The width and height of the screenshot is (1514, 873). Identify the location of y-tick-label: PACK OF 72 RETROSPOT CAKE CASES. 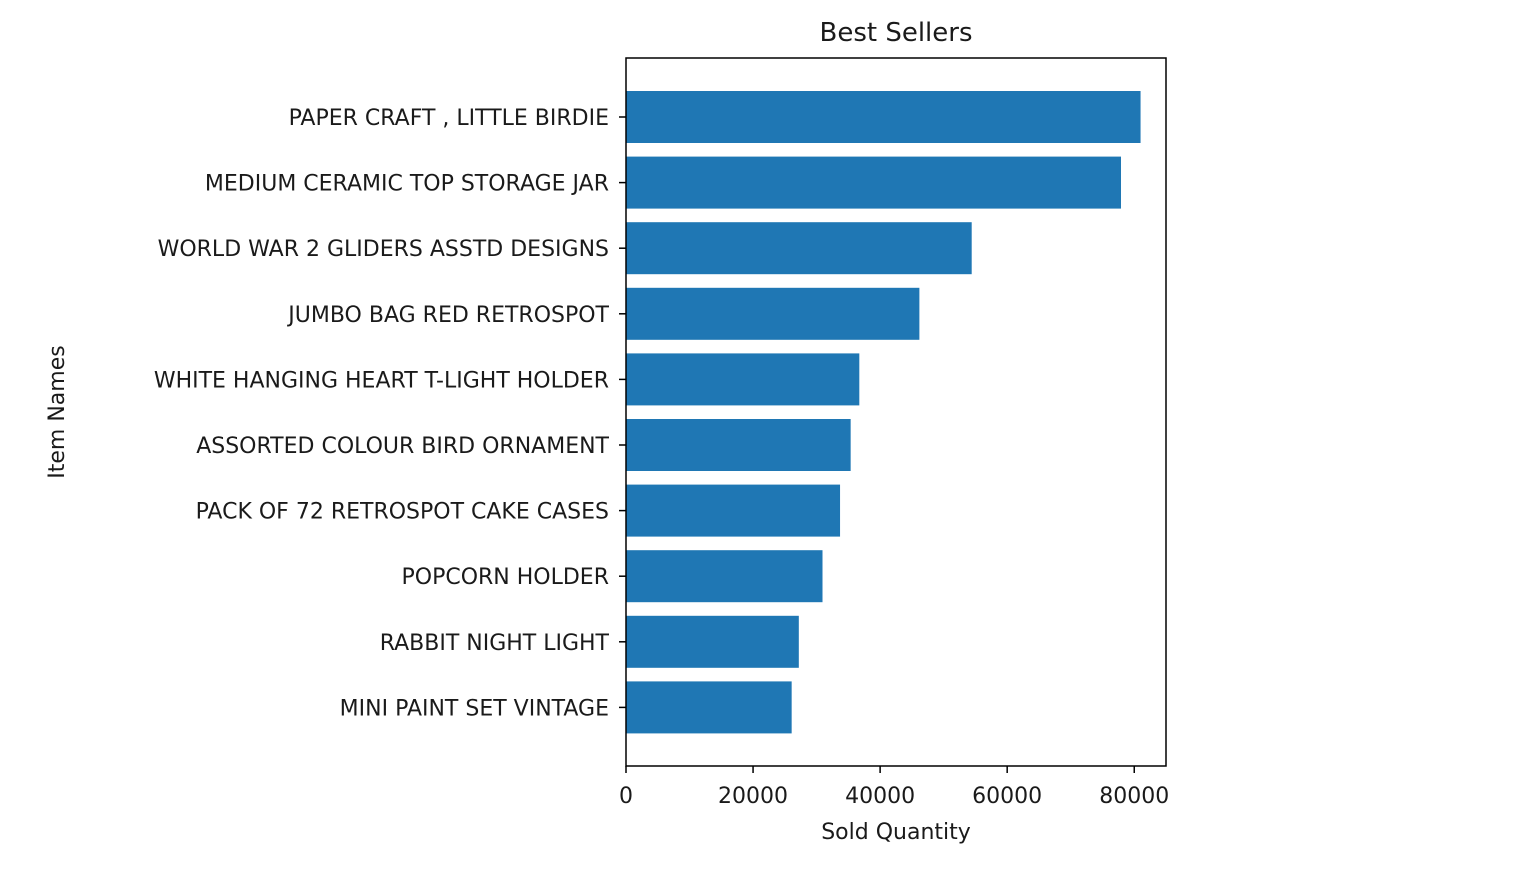
(402, 512).